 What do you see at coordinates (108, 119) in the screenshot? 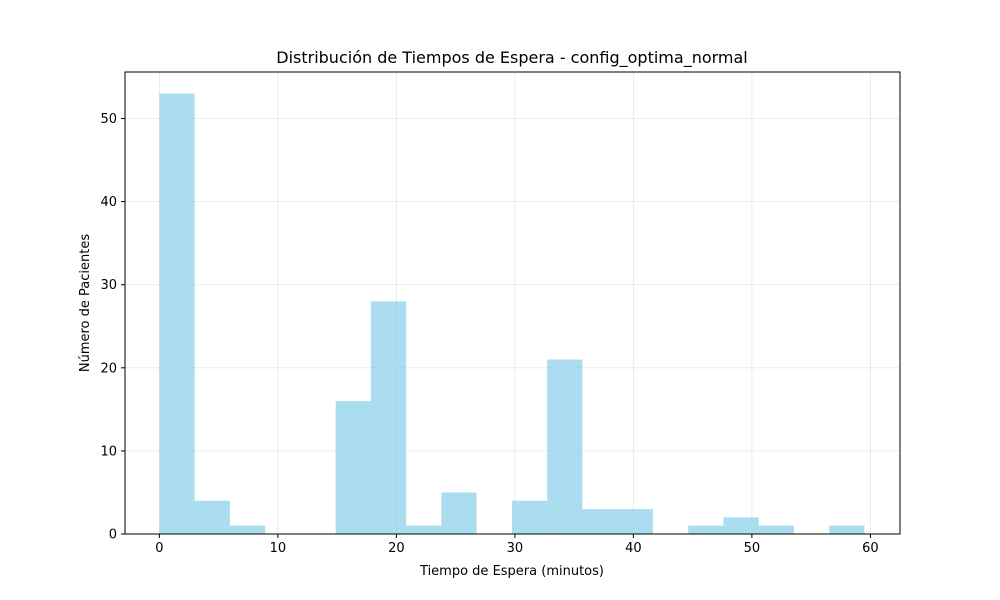
I see `y-tick-label: 50` at bounding box center [108, 119].